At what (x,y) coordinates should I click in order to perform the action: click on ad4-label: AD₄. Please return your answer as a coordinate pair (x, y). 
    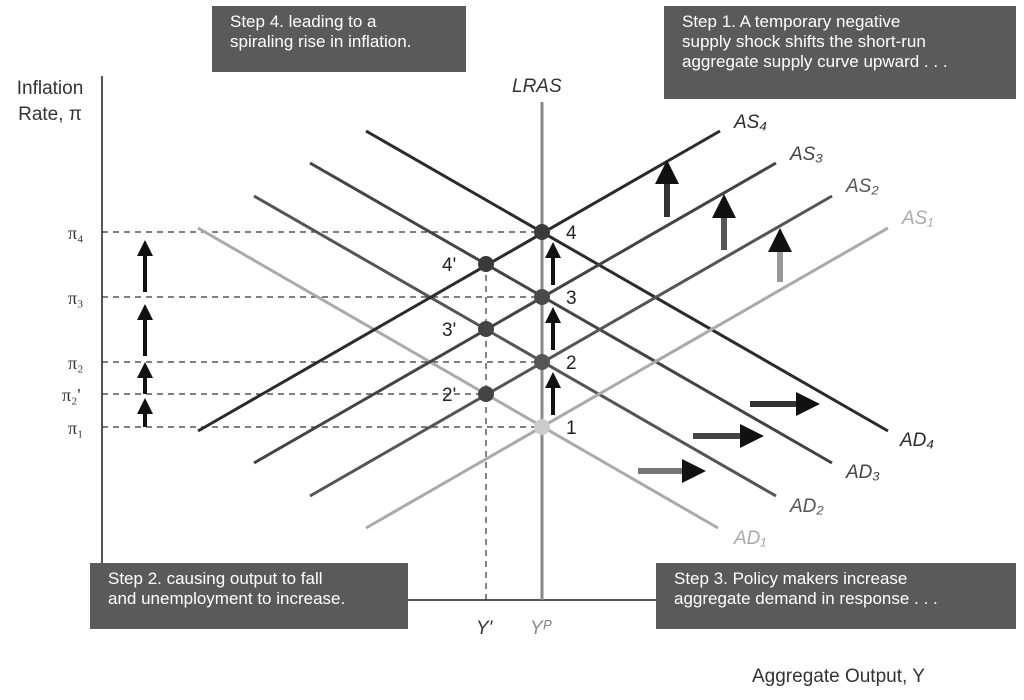
    Looking at the image, I should click on (916, 440).